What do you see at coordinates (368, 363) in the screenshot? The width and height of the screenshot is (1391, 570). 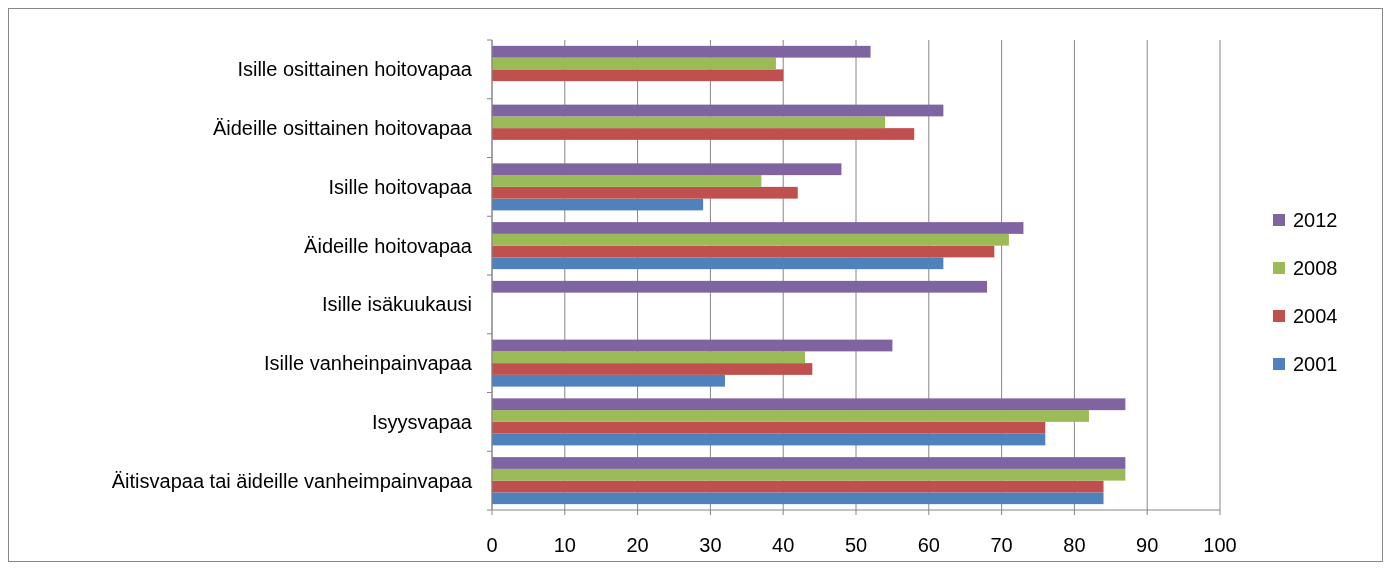 I see `y-tick-label: Isille vanheinpainvapaa` at bounding box center [368, 363].